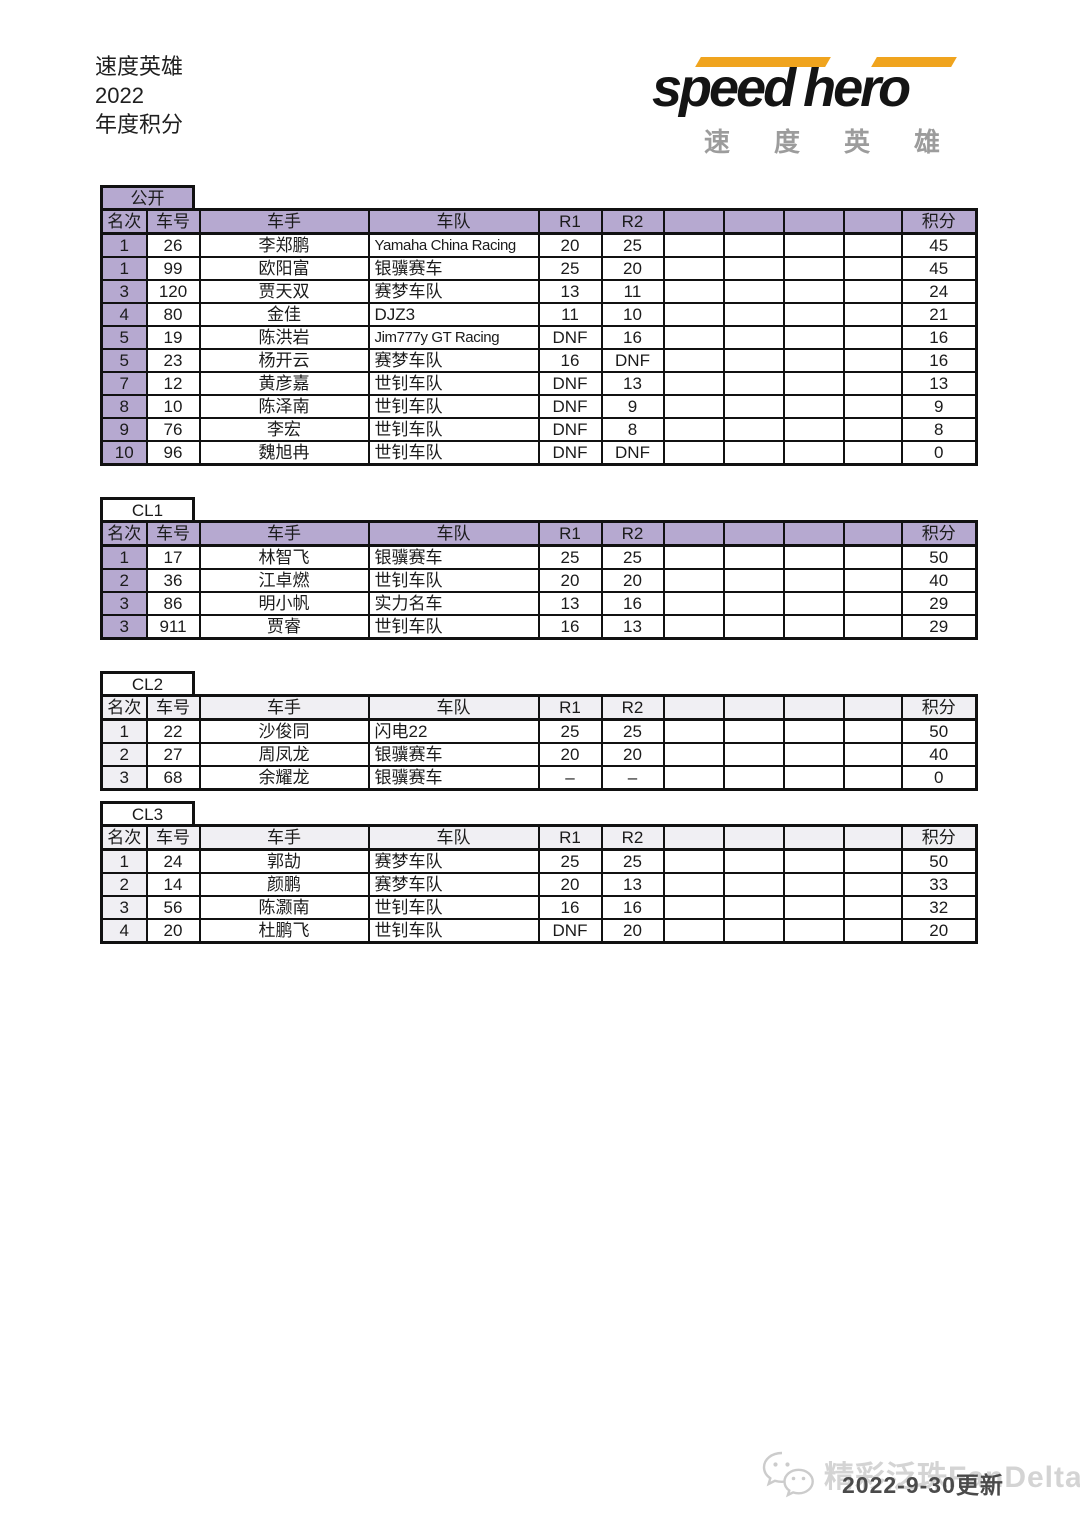 The image size is (1080, 1537). I want to click on team-cell: 实力名车, so click(453, 603).